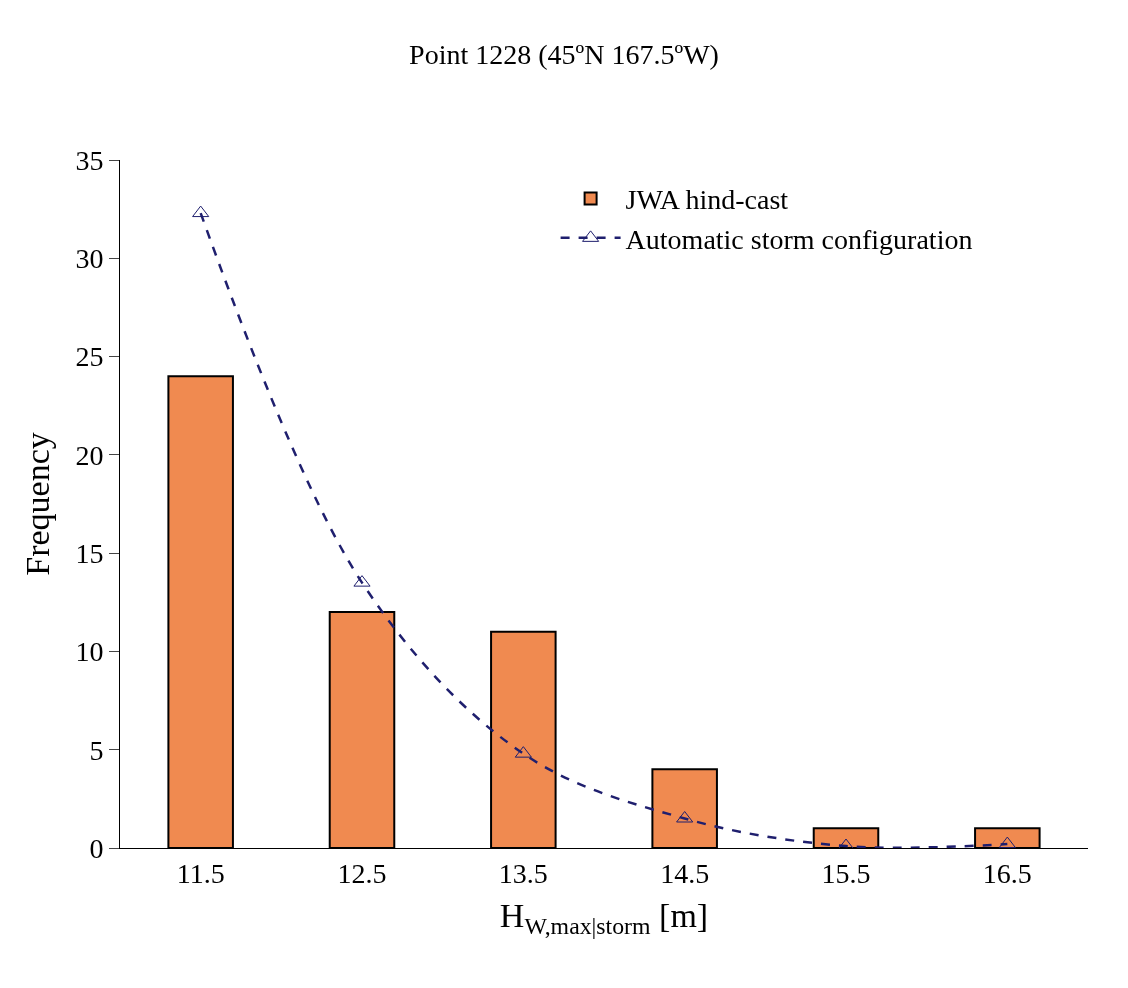 The image size is (1128, 988). I want to click on y-tick-label: 20, so click(89, 455).